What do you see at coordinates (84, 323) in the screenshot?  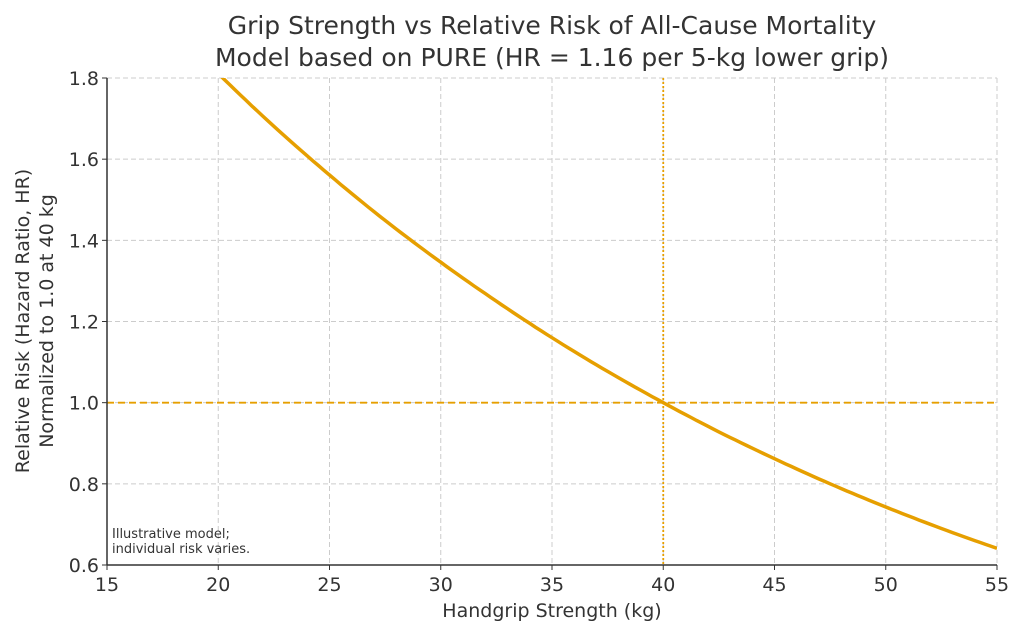 I see `y-tick-label: 1.2` at bounding box center [84, 323].